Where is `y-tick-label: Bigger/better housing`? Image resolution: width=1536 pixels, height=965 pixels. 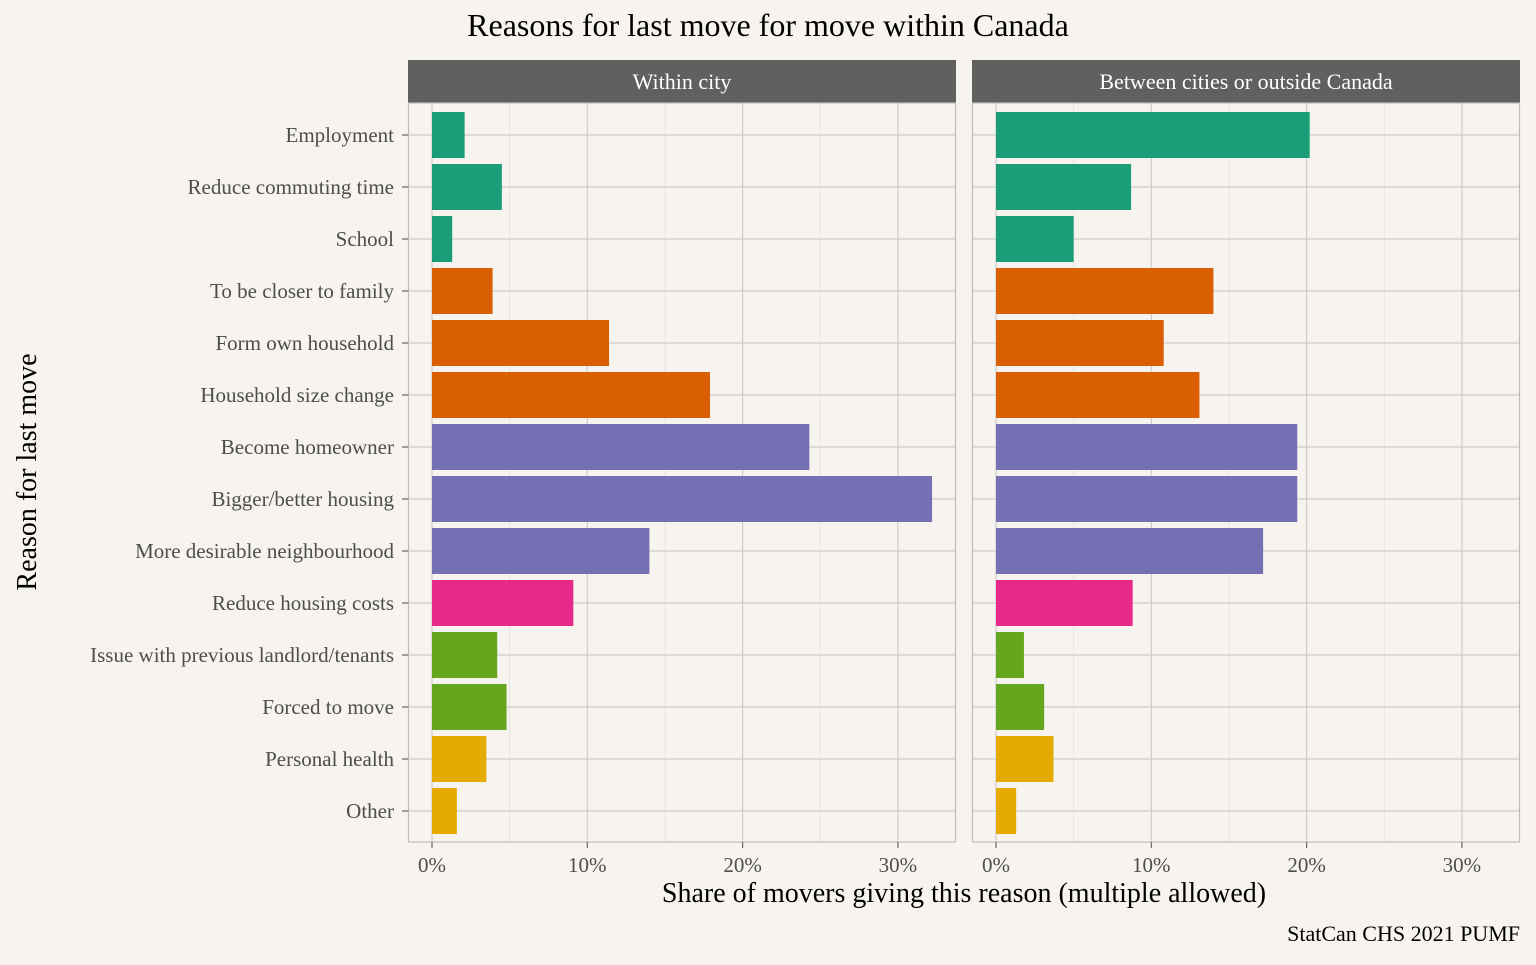 y-tick-label: Bigger/better housing is located at coordinates (302, 499).